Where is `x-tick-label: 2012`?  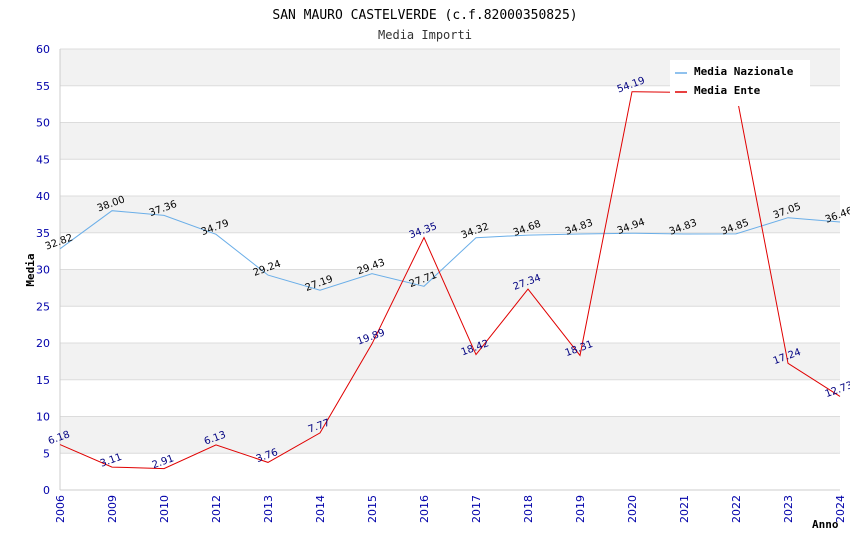
x-tick-label: 2012 is located at coordinates (216, 509).